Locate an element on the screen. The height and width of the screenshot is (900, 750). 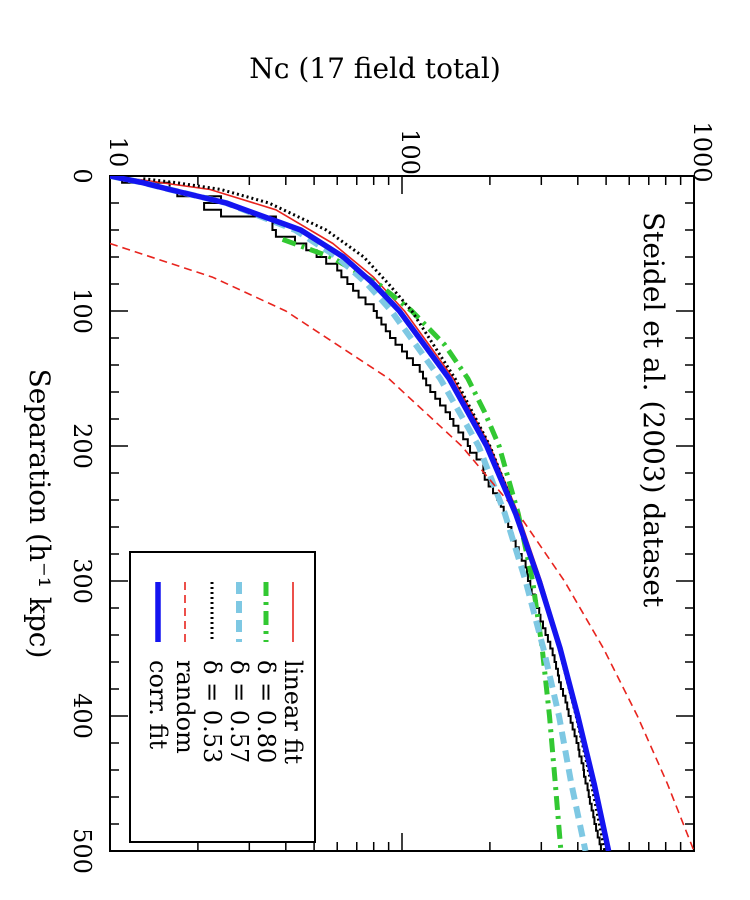
y-tick-label: 1000 is located at coordinates (702, 151).